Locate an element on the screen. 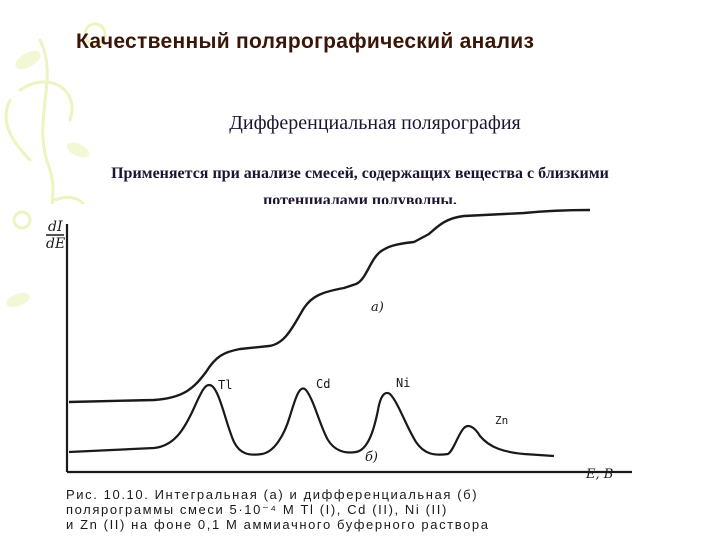 This screenshot has width=720, height=540. peak-label-ni: Ni is located at coordinates (403, 383).